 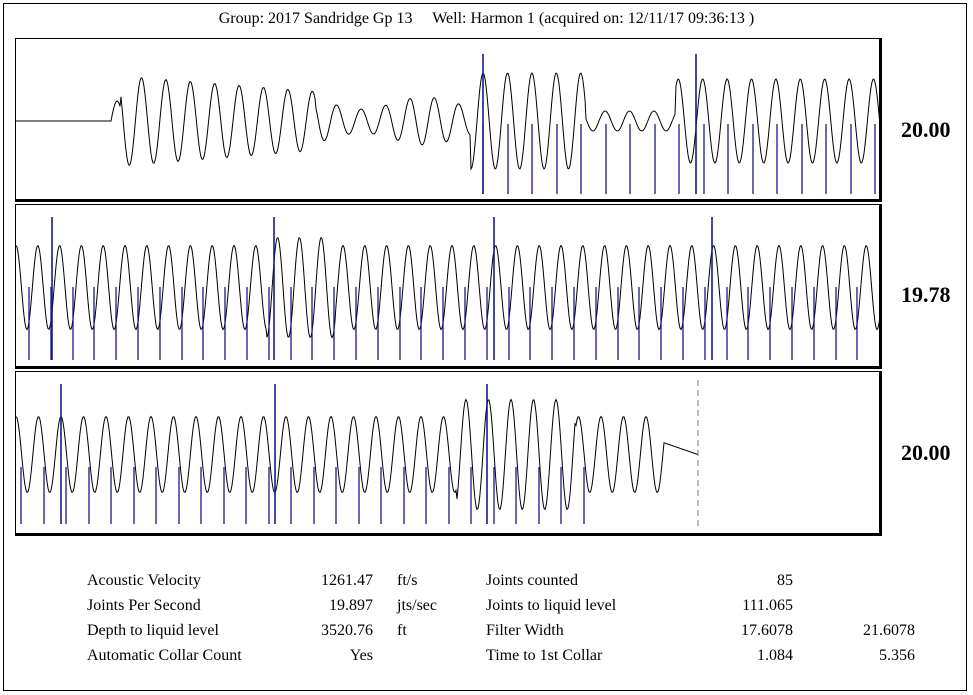 What do you see at coordinates (767, 630) in the screenshot?
I see `stat-value-filter-width: 17.6078` at bounding box center [767, 630].